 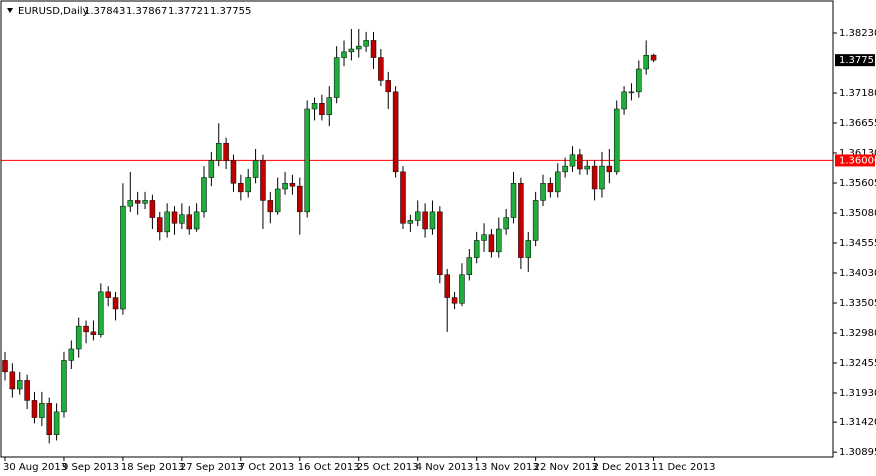 What do you see at coordinates (857, 273) in the screenshot?
I see `y-tick-label: 1.34030` at bounding box center [857, 273].